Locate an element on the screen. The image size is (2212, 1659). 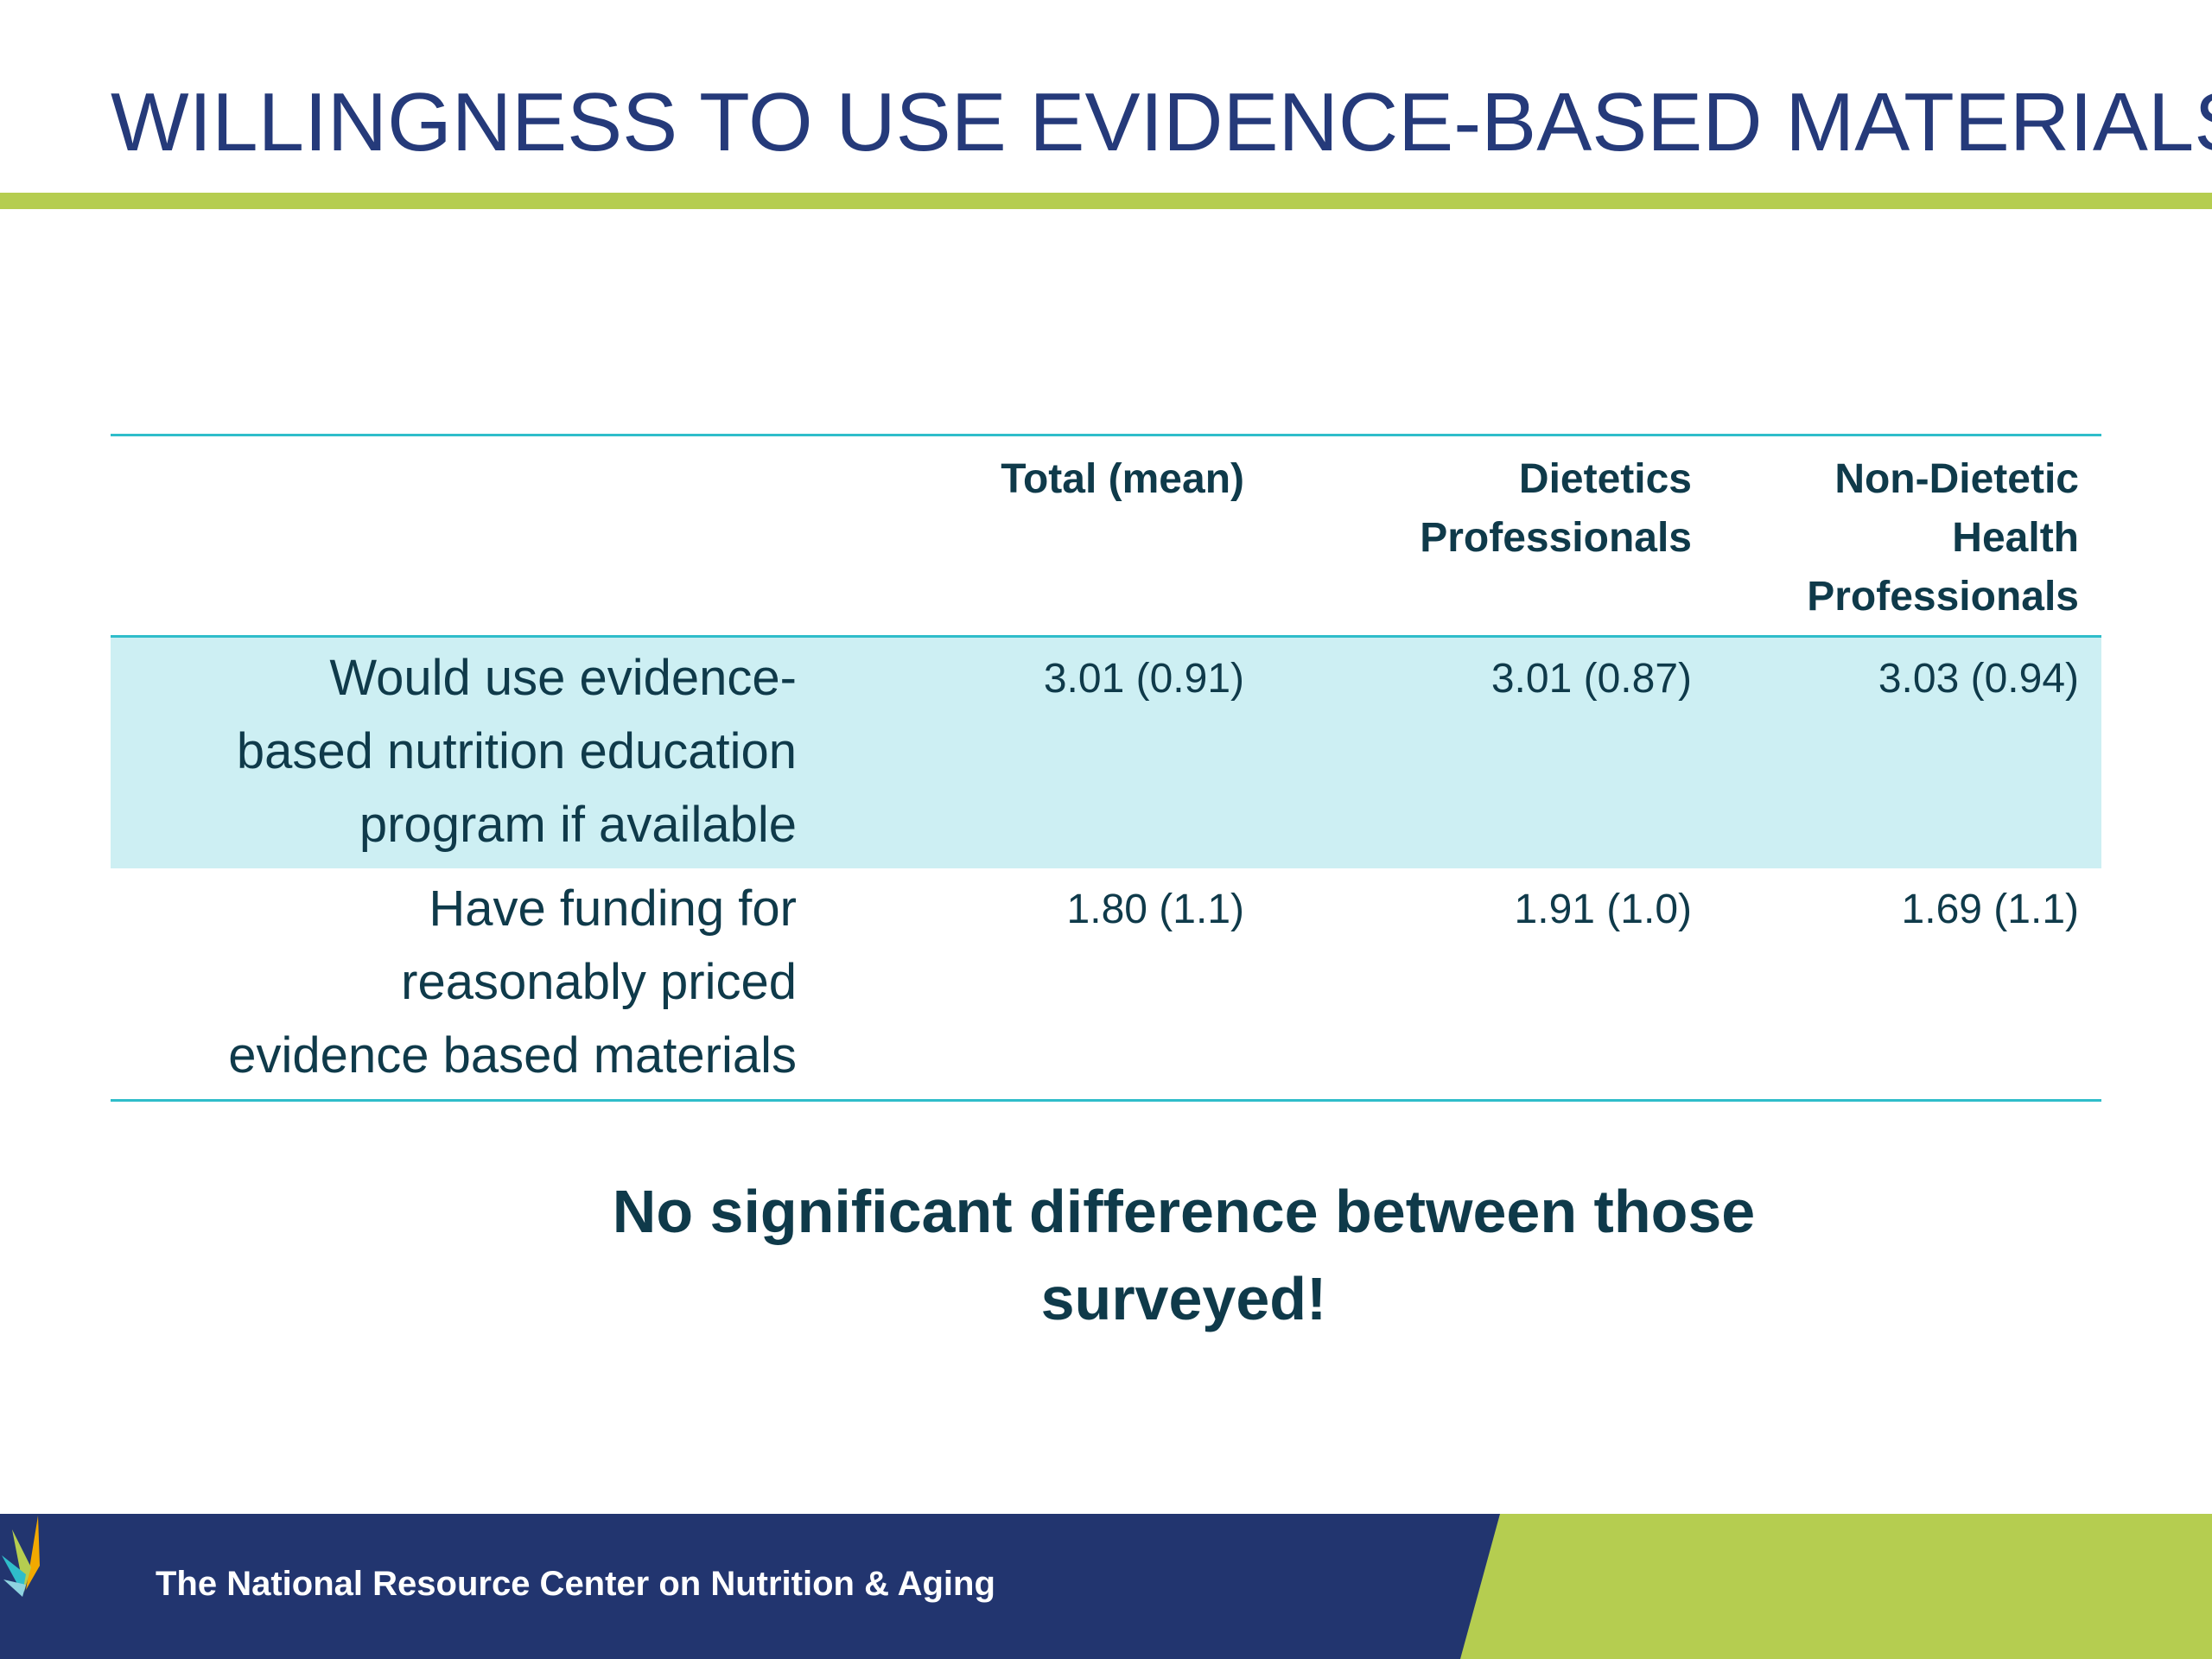
header-dietetics-line2: Professionals is located at coordinates (1556, 538).